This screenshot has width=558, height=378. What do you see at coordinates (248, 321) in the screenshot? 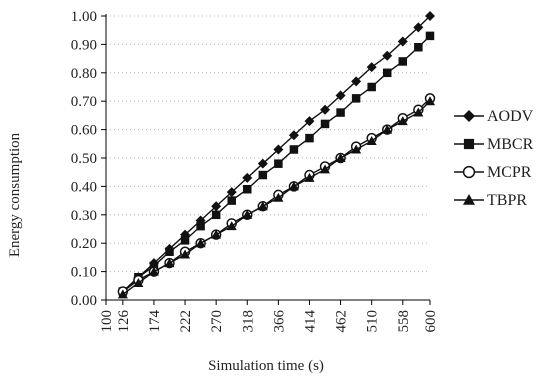
I see `x-tick-label: 318` at bounding box center [248, 321].